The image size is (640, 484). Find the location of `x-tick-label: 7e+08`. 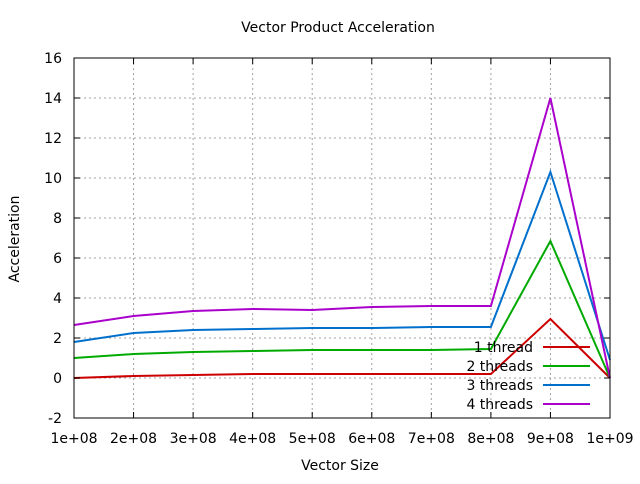

x-tick-label: 7e+08 is located at coordinates (431, 439).